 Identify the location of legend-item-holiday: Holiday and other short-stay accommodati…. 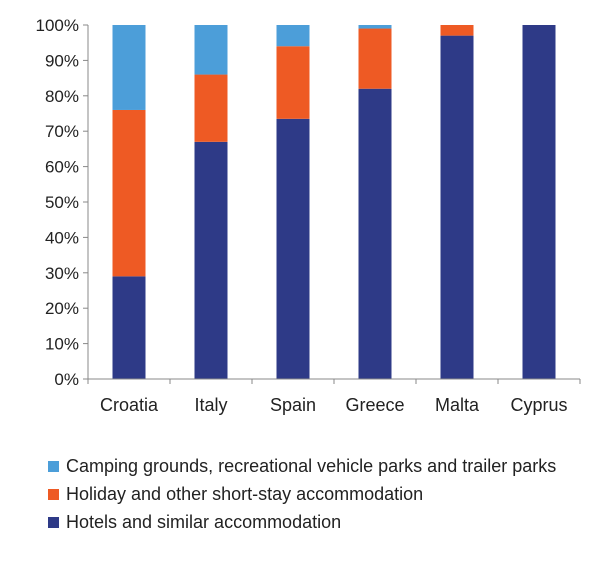
(308, 494).